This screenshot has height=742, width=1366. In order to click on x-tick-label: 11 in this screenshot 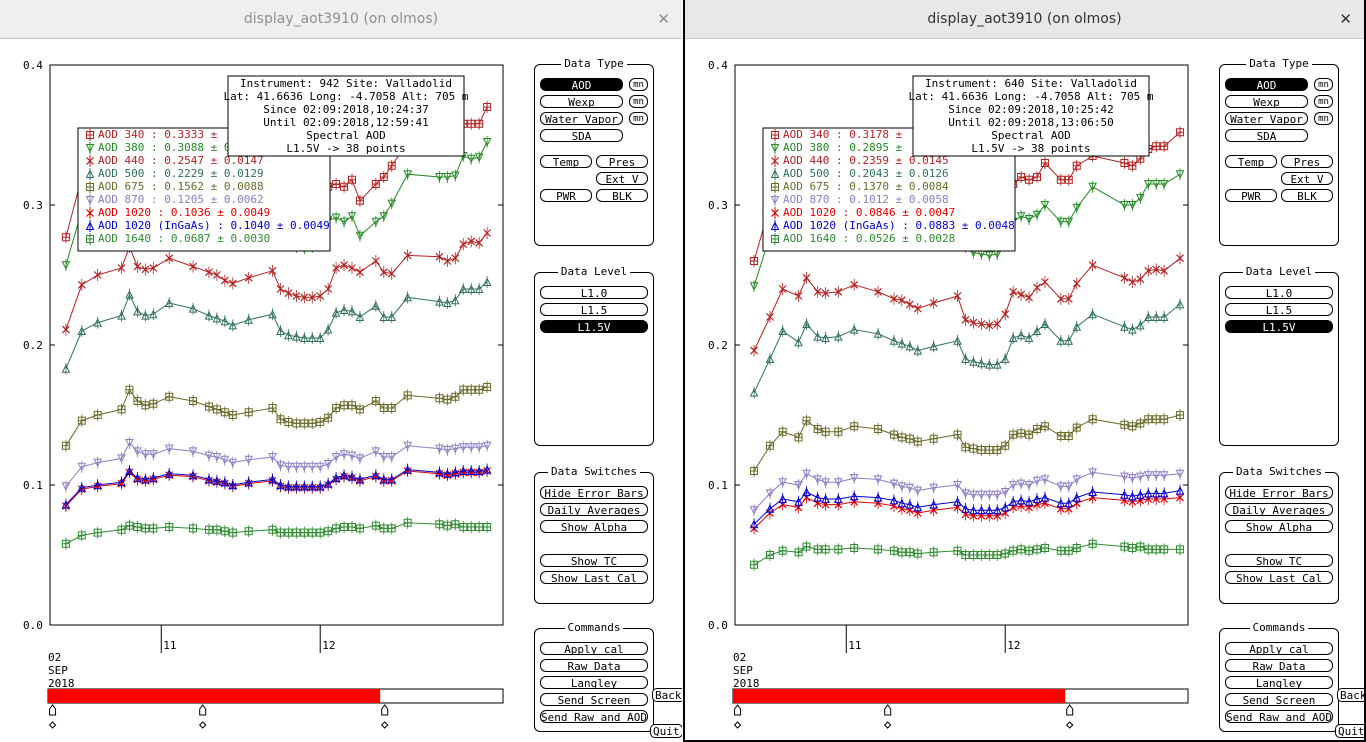, I will do `click(854, 645)`.